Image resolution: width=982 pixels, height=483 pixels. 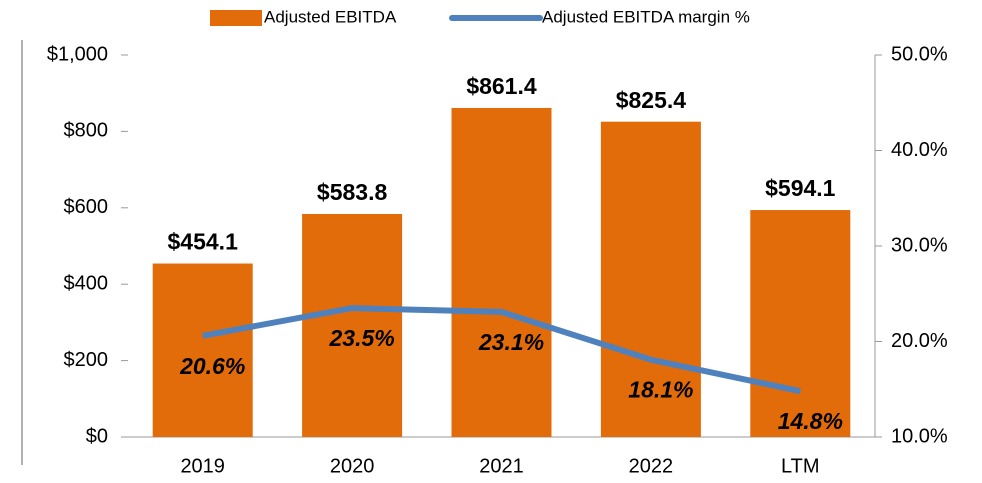 What do you see at coordinates (330, 16) in the screenshot?
I see `legend-label: Adjusted EBITDA` at bounding box center [330, 16].